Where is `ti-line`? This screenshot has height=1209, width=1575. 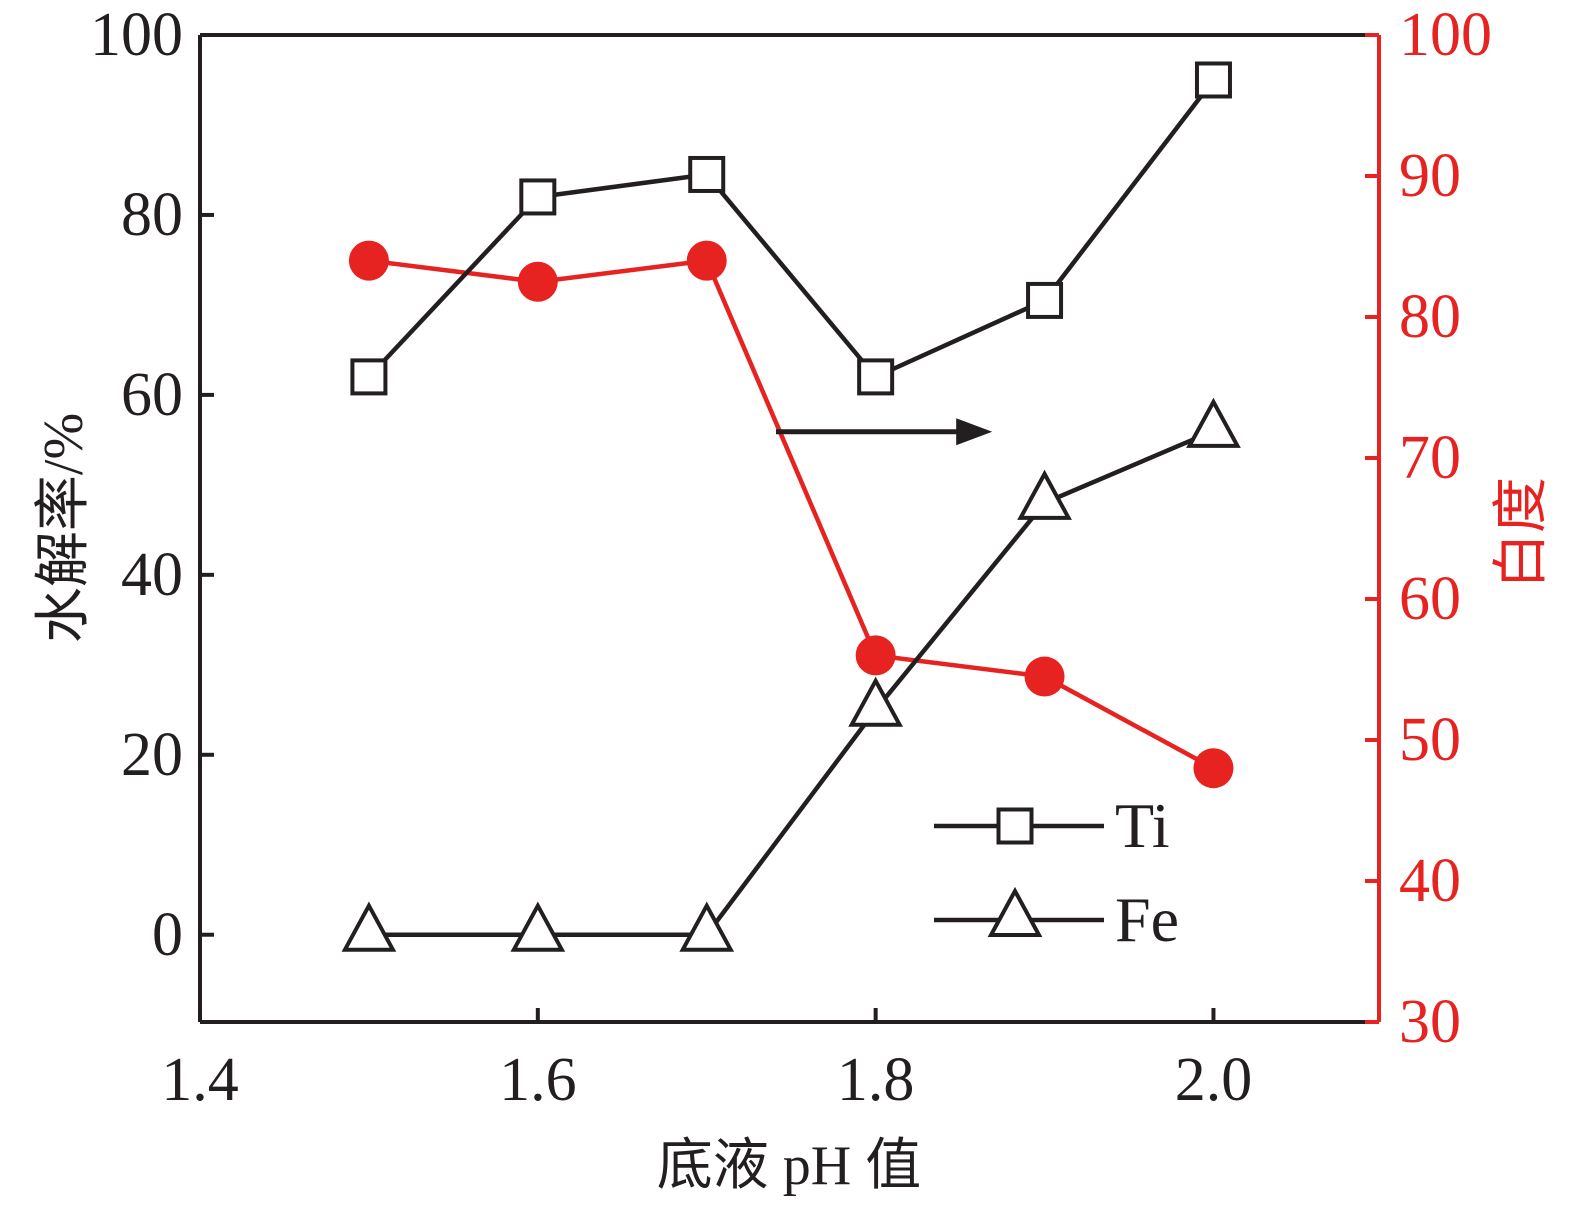 ti-line is located at coordinates (791, 229).